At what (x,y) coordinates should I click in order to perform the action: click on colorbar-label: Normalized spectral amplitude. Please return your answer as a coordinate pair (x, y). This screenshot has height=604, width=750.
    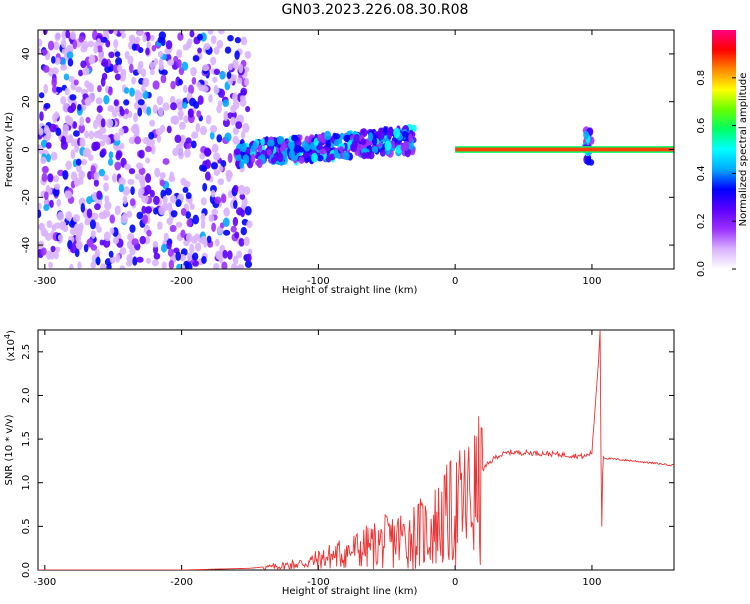
    Looking at the image, I should click on (743, 150).